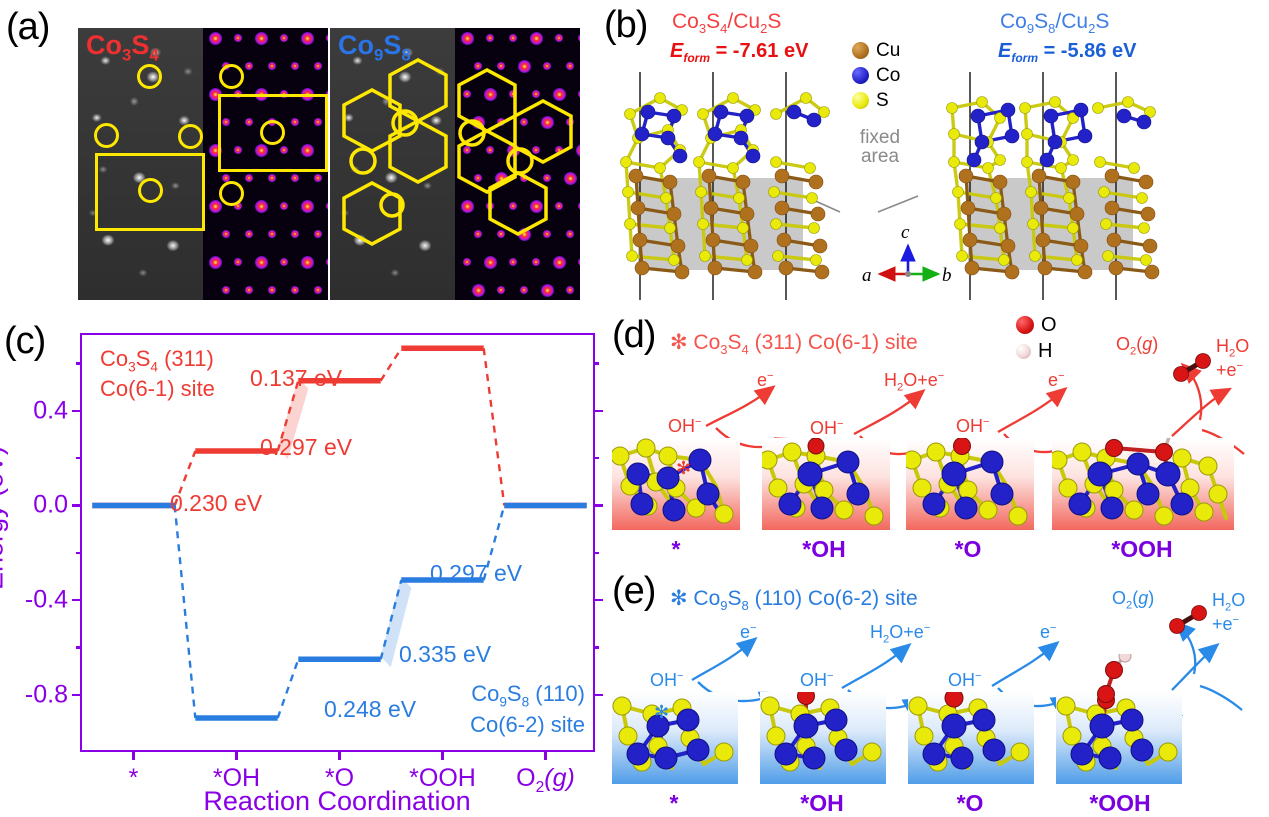 This screenshot has height=817, width=1269. I want to click on slab-state-oh-e, so click(823, 738).